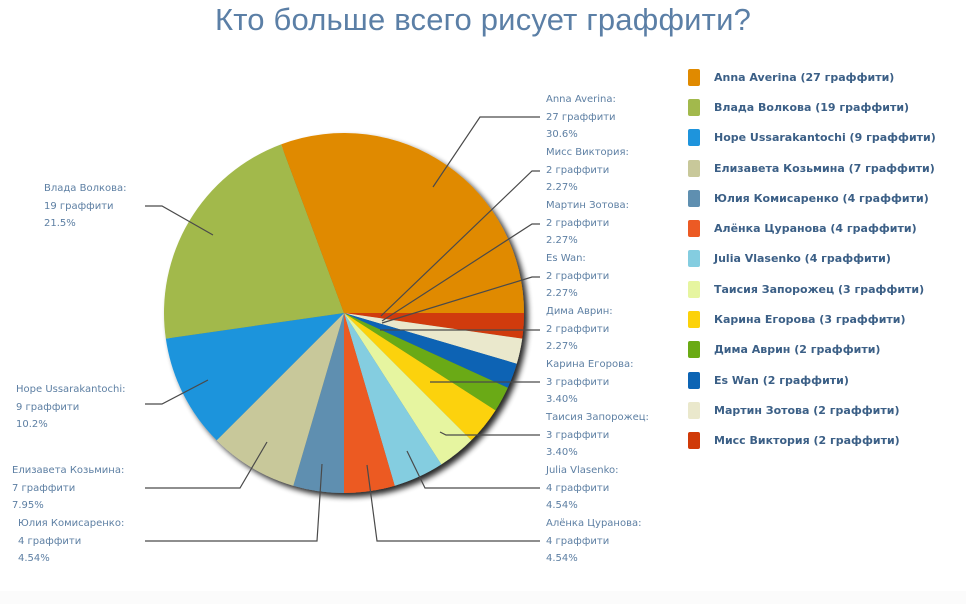 This screenshot has width=966, height=604. I want to click on leader-line-eswan, so click(460, 300).